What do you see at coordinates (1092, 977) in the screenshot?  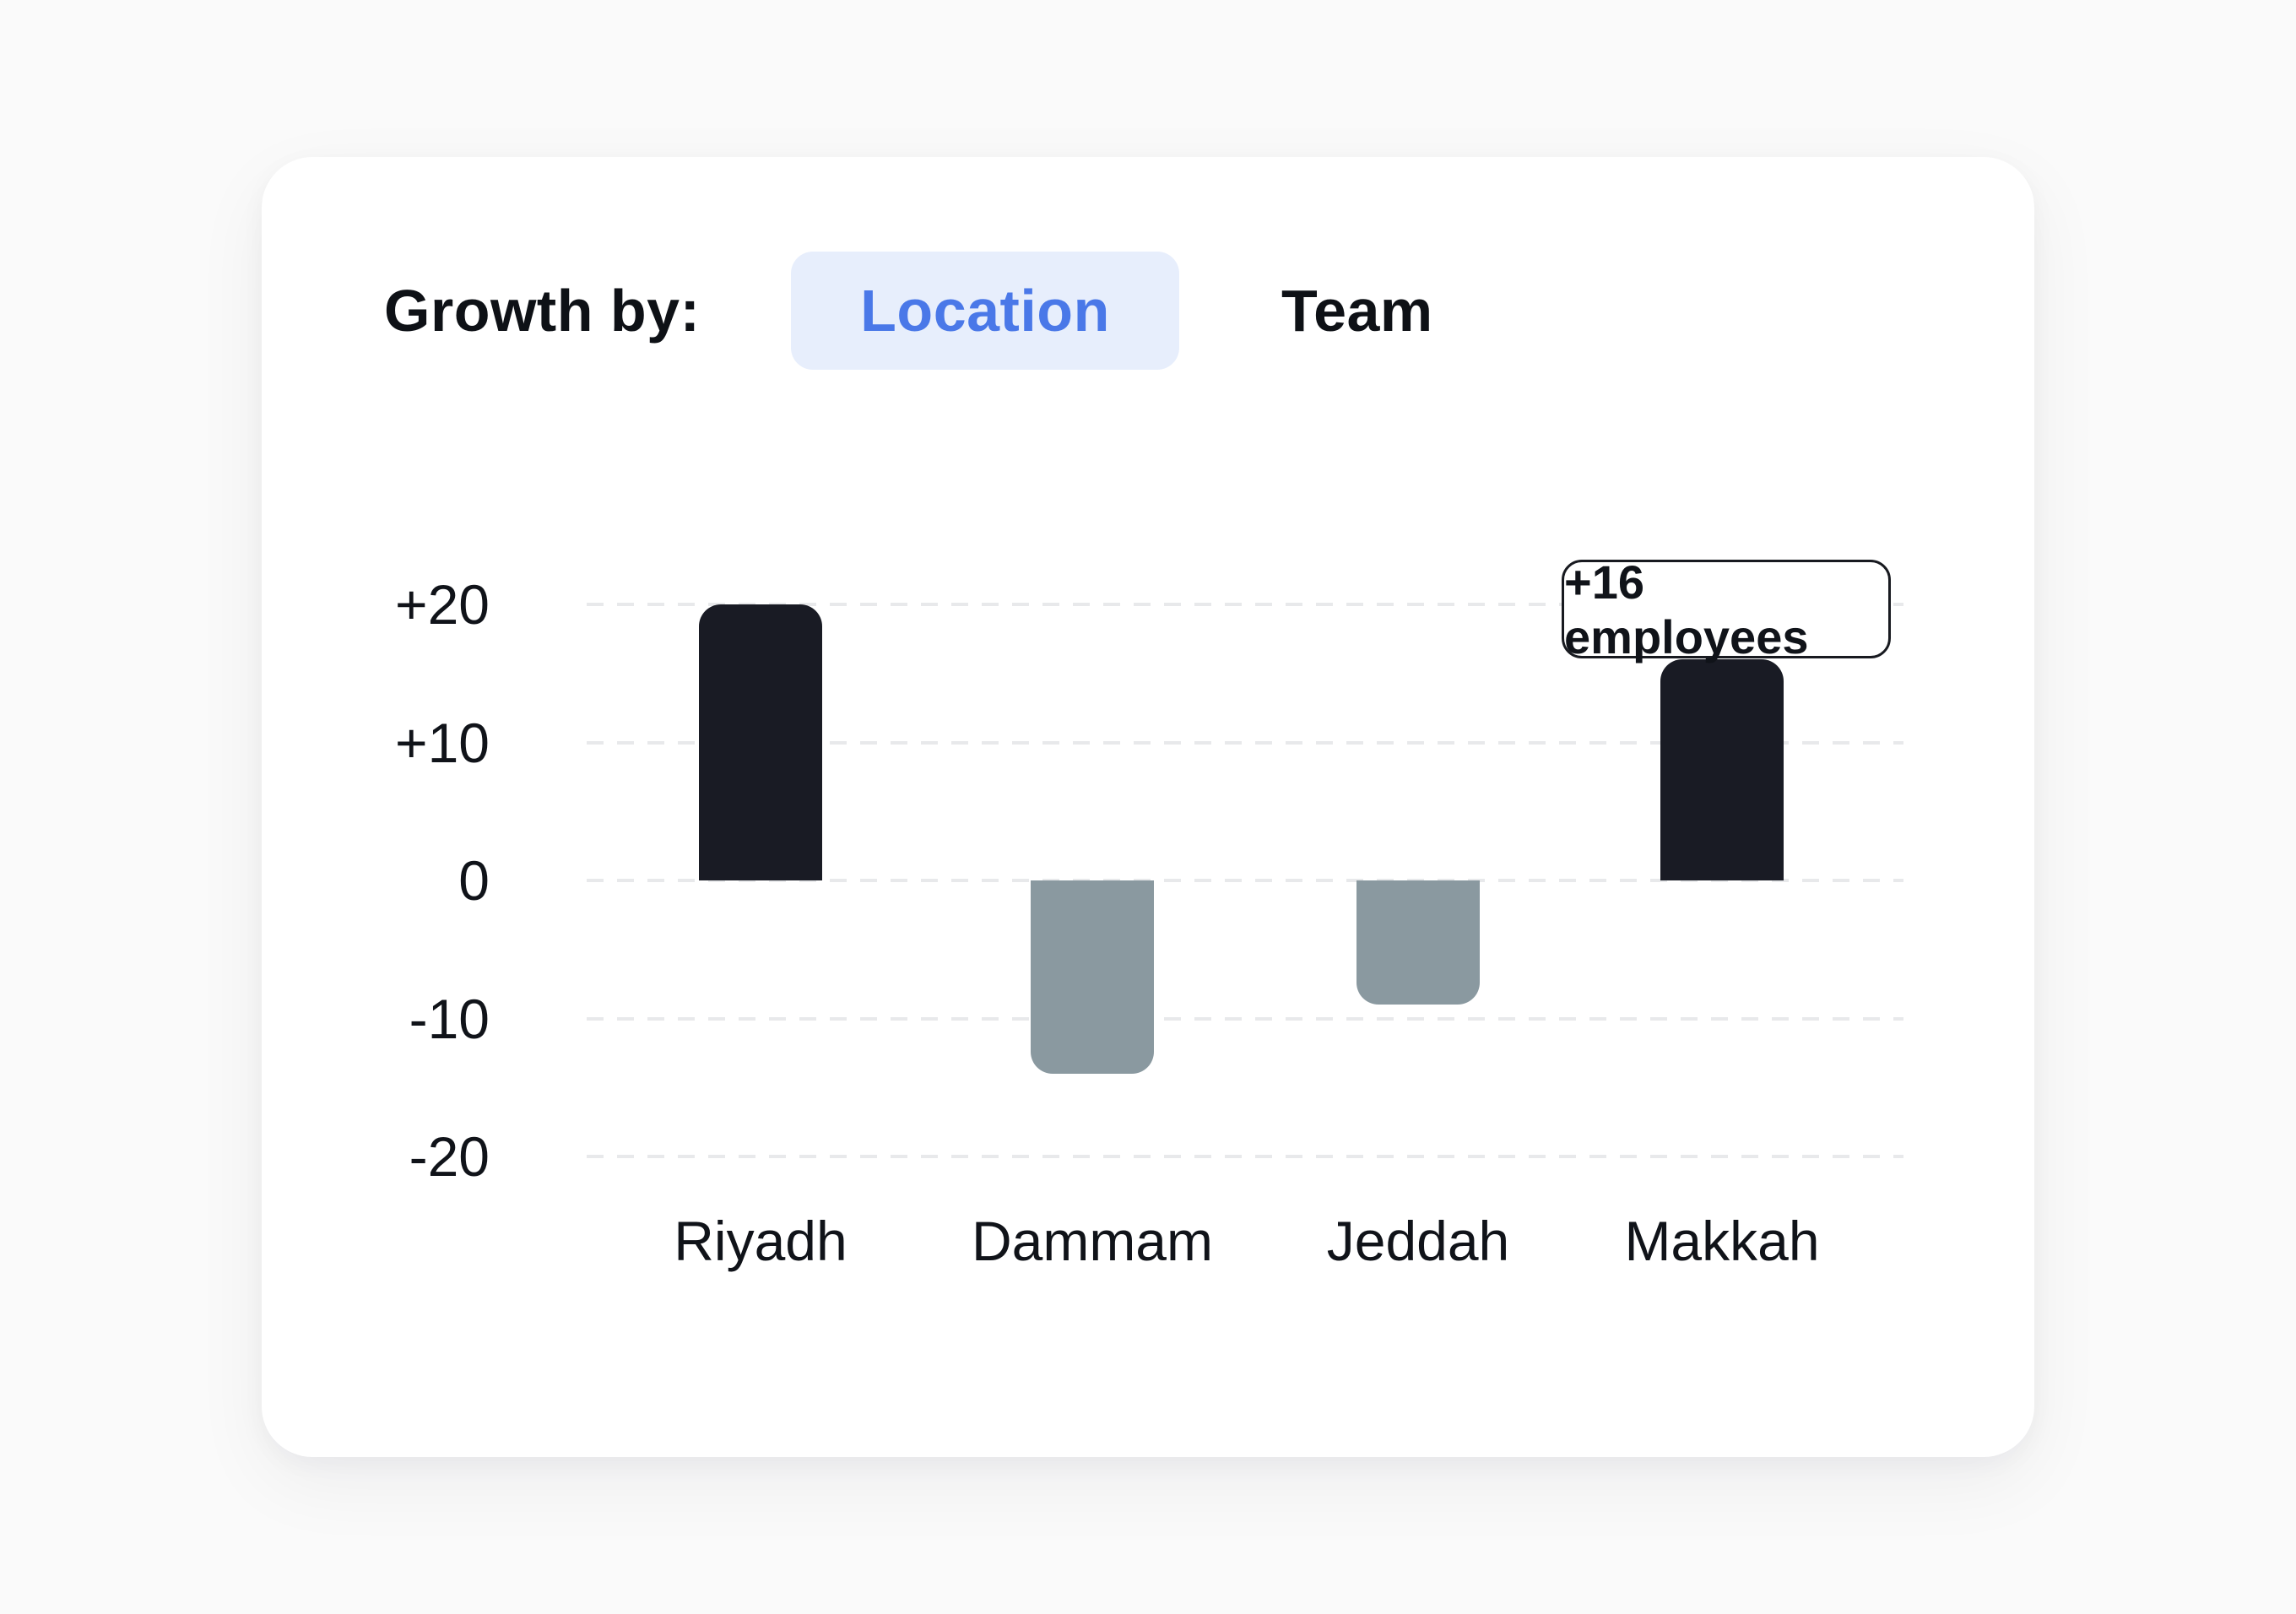 I see `bar-dammam` at bounding box center [1092, 977].